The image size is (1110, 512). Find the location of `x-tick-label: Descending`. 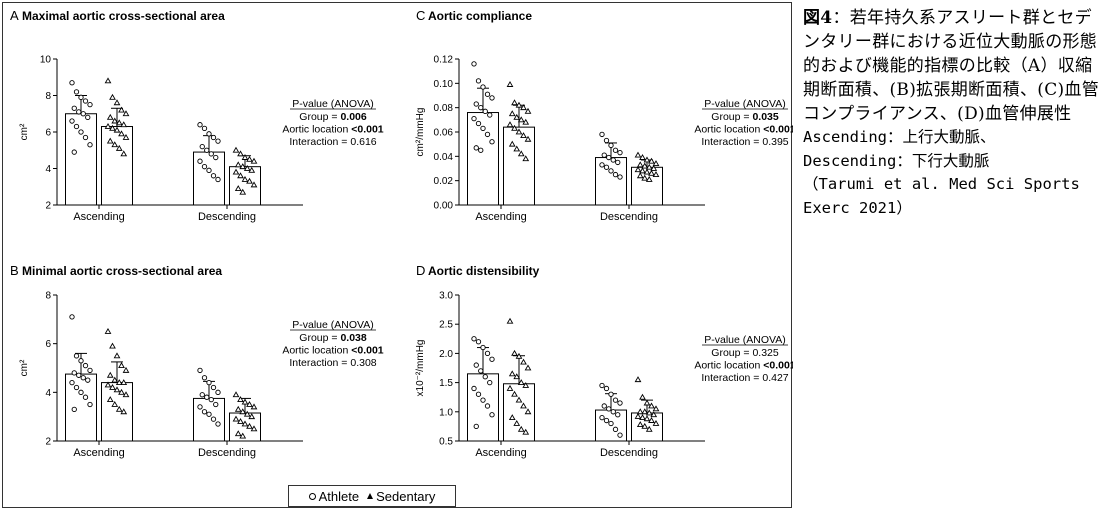

x-tick-label: Descending is located at coordinates (629, 453).